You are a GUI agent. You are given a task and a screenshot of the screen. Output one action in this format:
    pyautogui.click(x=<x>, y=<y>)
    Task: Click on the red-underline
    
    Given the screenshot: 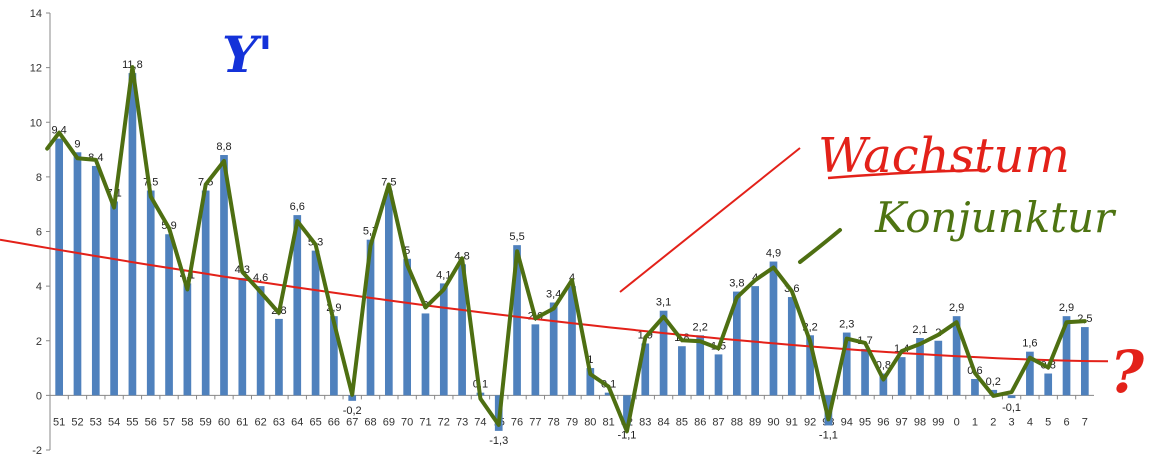 What is the action you would take?
    pyautogui.click(x=906, y=174)
    